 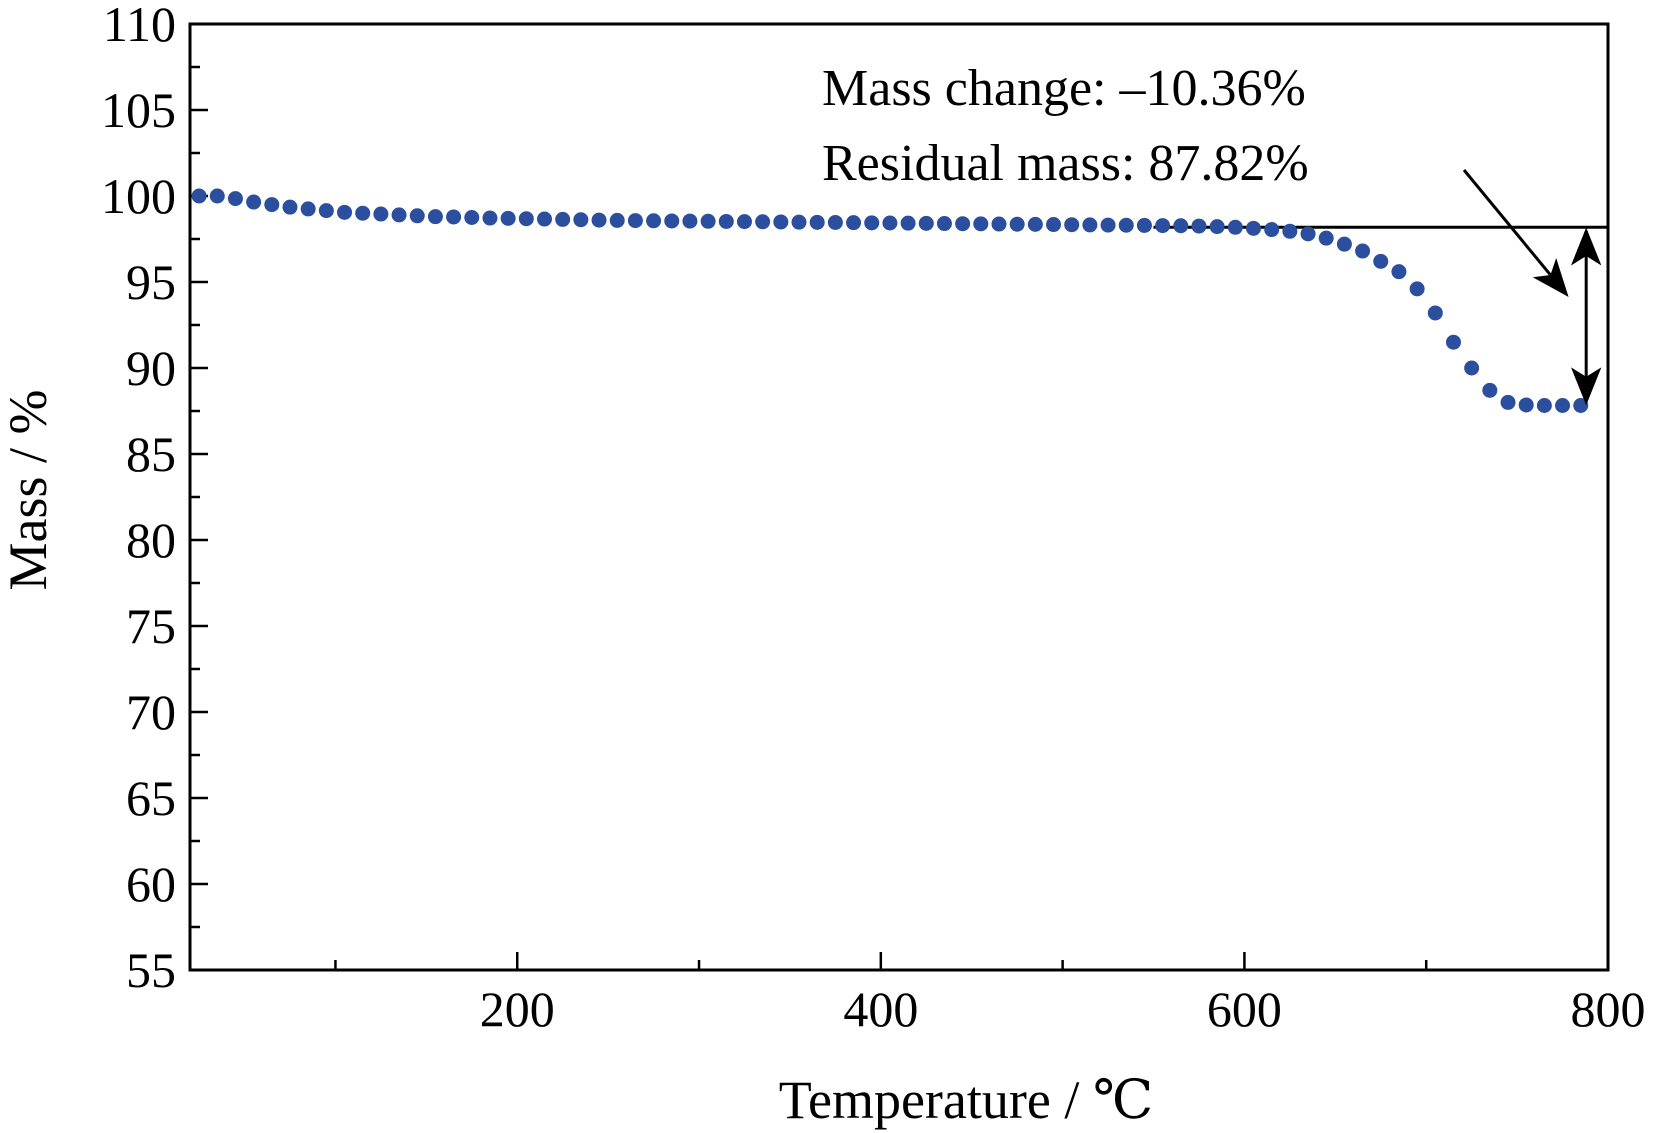 I want to click on y-tick-label: 90, so click(x=151, y=368).